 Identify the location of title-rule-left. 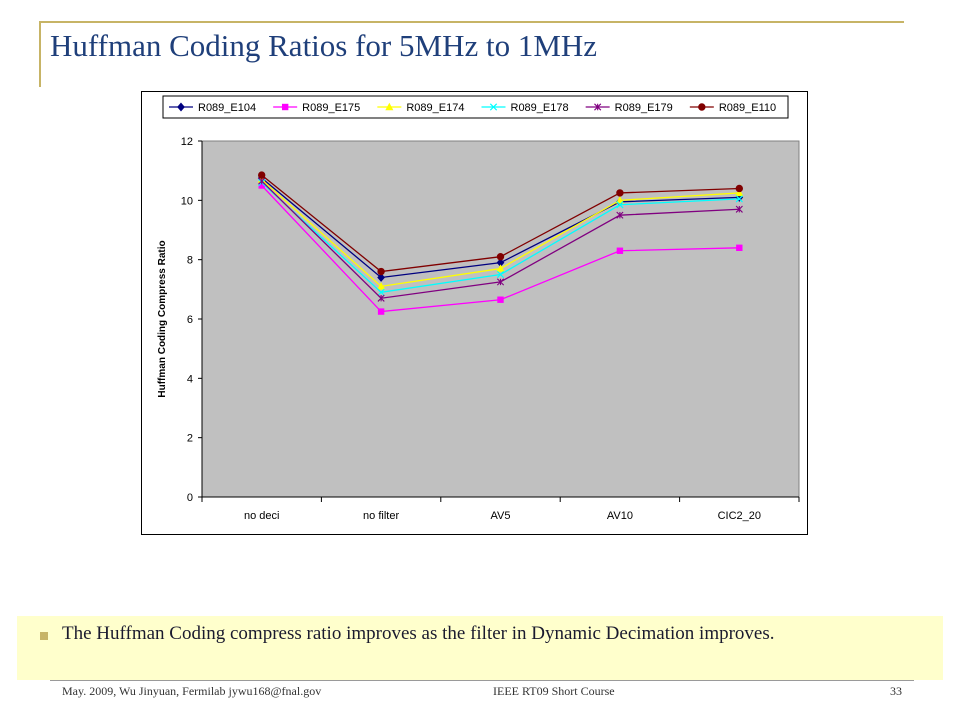
(40, 54).